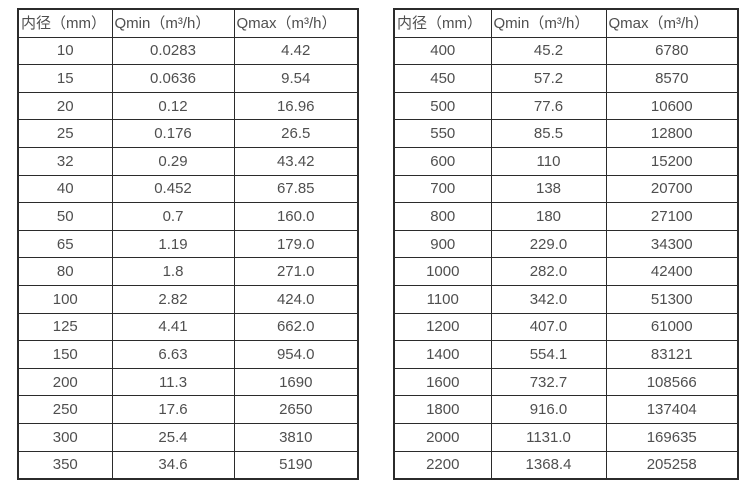  Describe the element at coordinates (296, 106) in the screenshot. I see `table-cell: 16.96` at that location.